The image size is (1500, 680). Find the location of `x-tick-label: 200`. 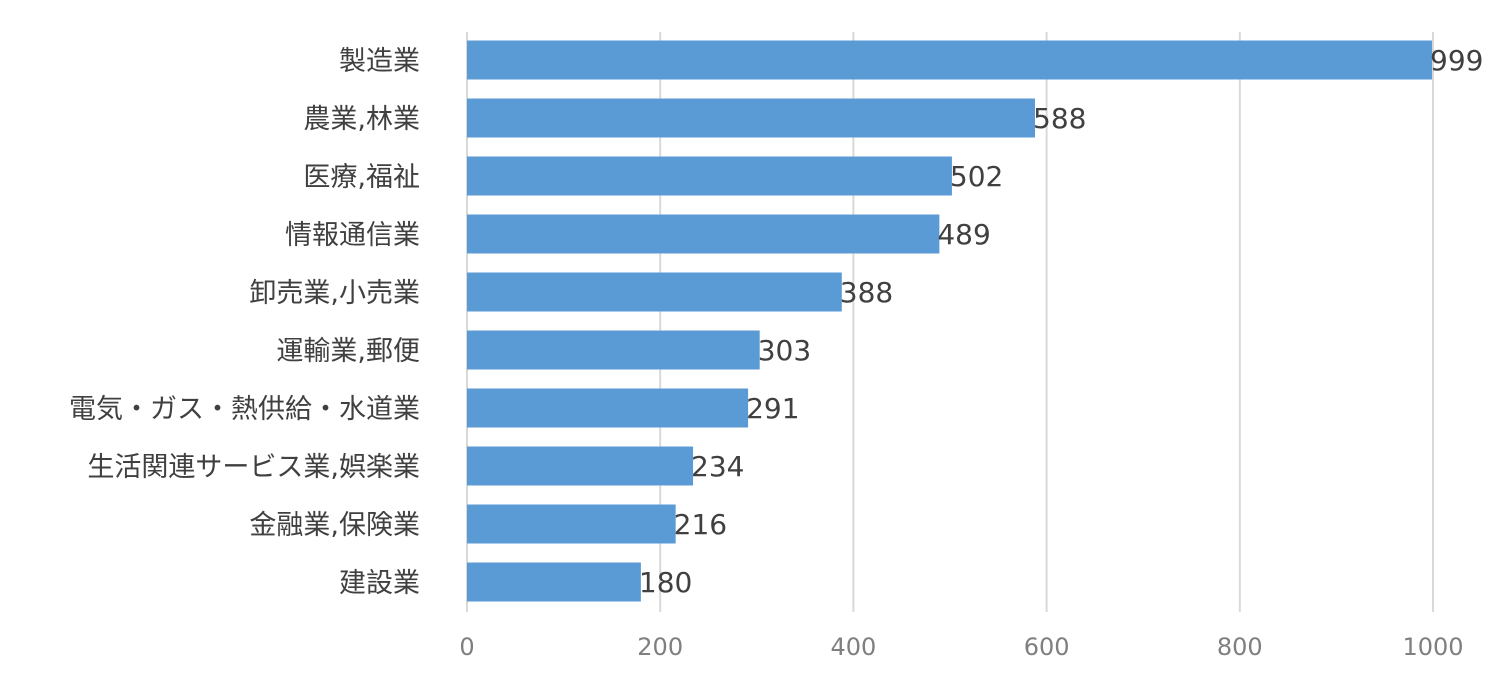

x-tick-label: 200 is located at coordinates (660, 647).